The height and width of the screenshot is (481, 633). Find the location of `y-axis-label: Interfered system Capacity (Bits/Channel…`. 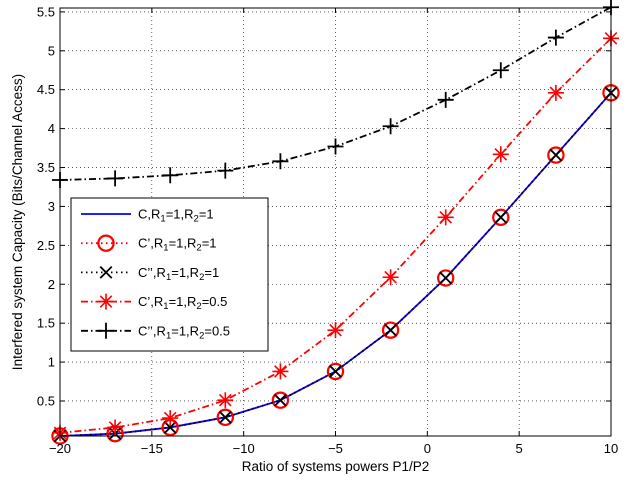

y-axis-label: Interfered system Capacity (Bits/Channel… is located at coordinates (17, 222).